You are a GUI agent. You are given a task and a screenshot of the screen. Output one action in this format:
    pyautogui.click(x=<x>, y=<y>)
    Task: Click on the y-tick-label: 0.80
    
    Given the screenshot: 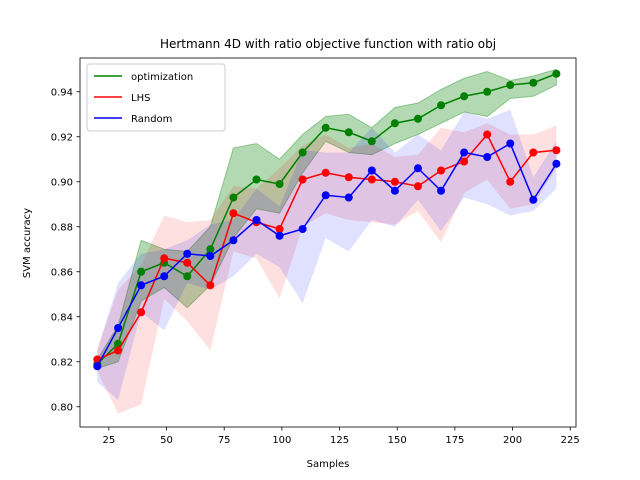 What is the action you would take?
    pyautogui.click(x=62, y=407)
    